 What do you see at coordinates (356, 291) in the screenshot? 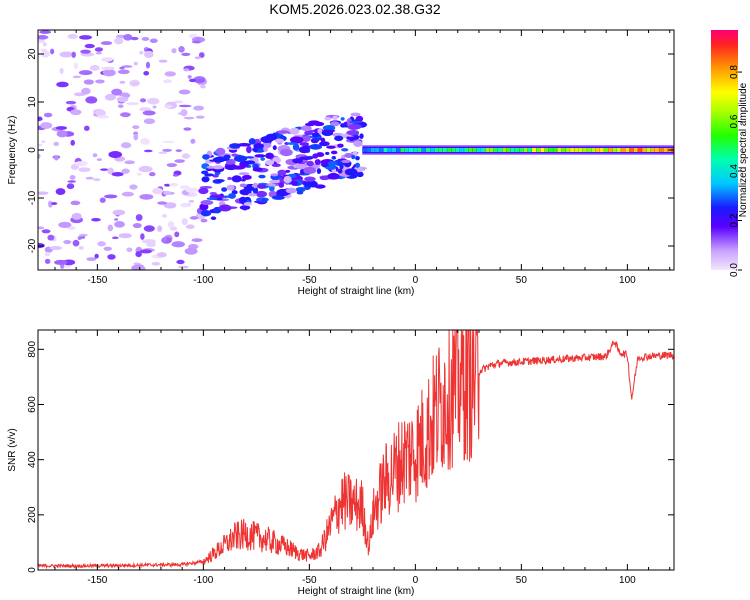
I see `spectrogram-x-axis-label: Height of straight line (km)` at bounding box center [356, 291].